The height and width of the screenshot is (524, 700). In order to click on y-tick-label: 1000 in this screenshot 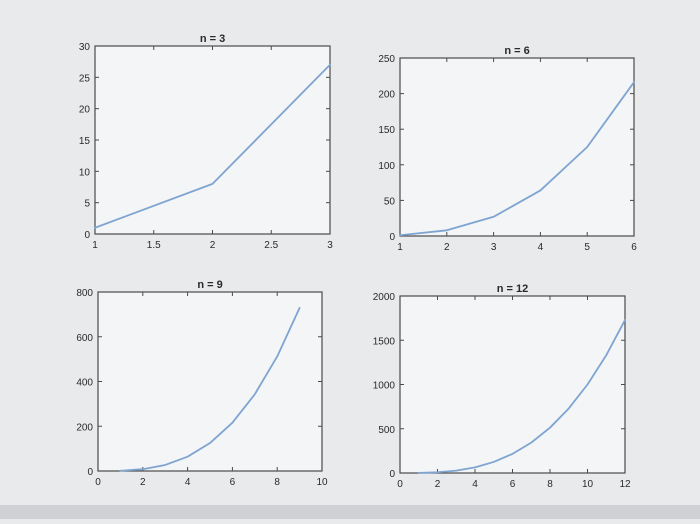, I will do `click(384, 386)`.